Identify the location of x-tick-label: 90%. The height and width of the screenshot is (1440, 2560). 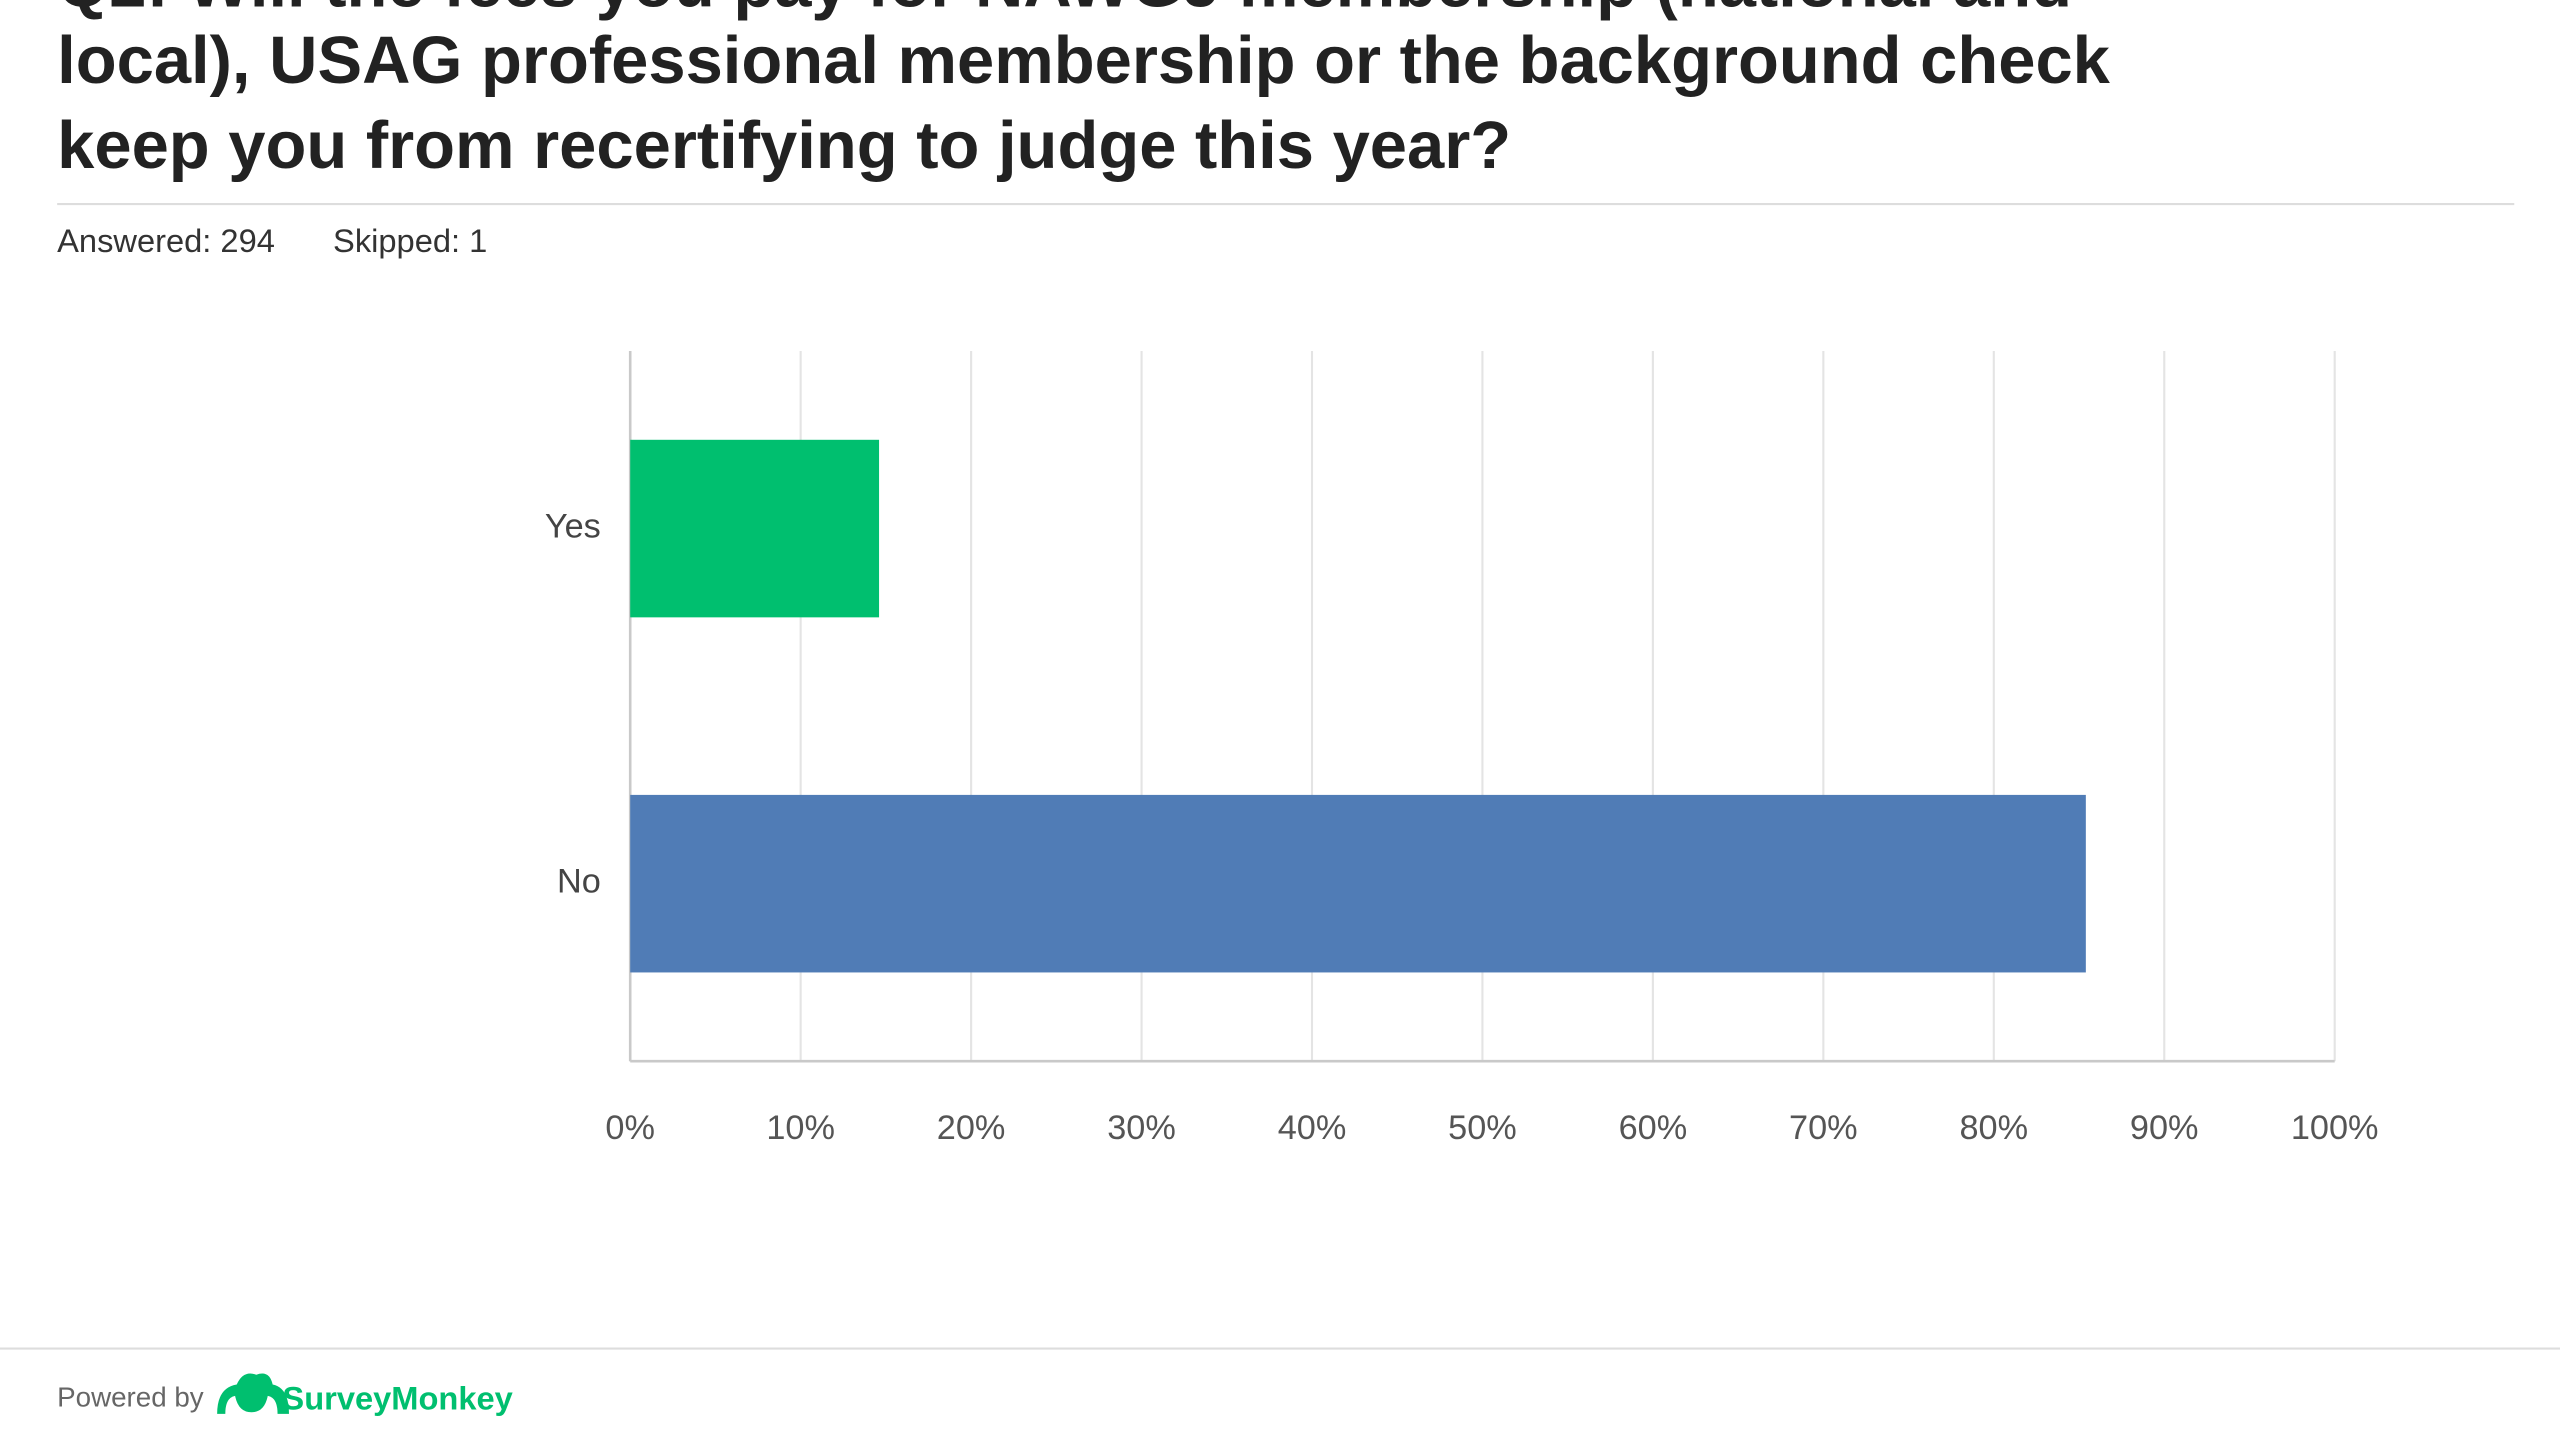
(2164, 1128).